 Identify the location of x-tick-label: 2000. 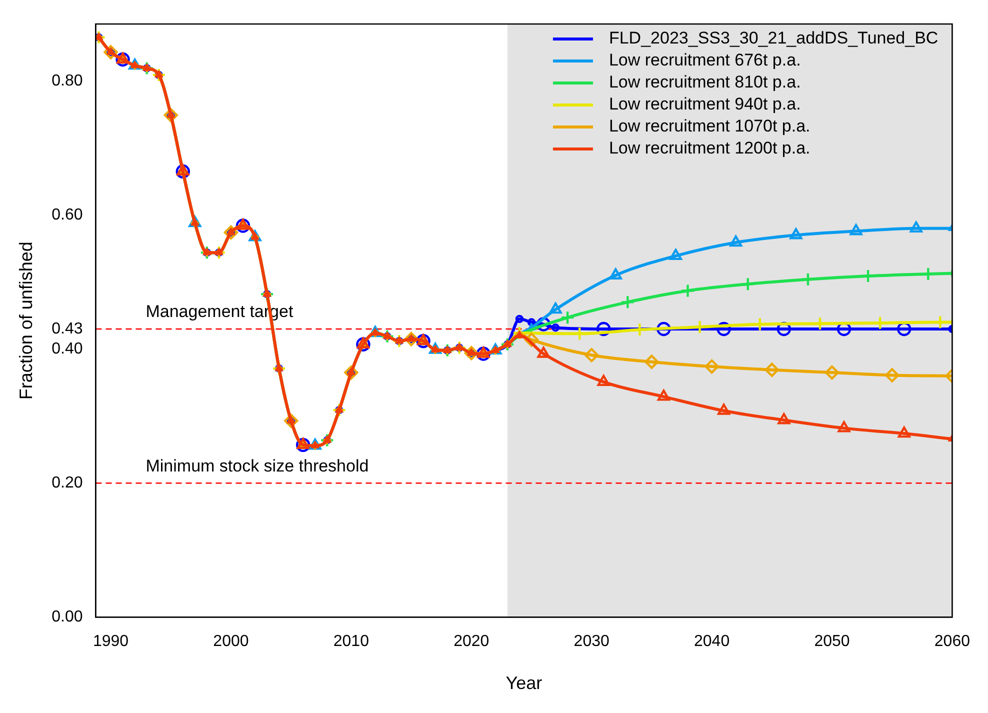
(231, 641).